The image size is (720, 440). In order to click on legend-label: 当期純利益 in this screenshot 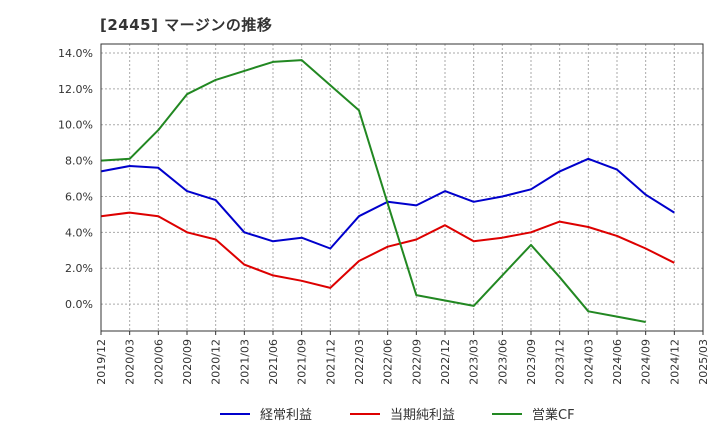, I will do `click(422, 415)`.